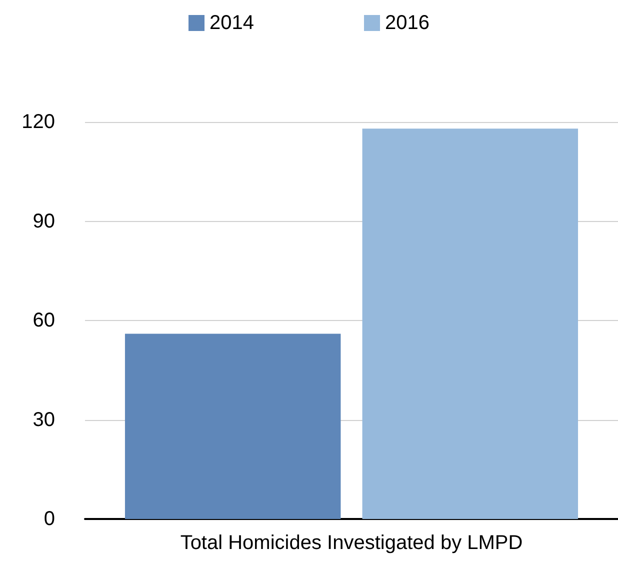 Image resolution: width=618 pixels, height=561 pixels. I want to click on legend-label: 2014, so click(232, 23).